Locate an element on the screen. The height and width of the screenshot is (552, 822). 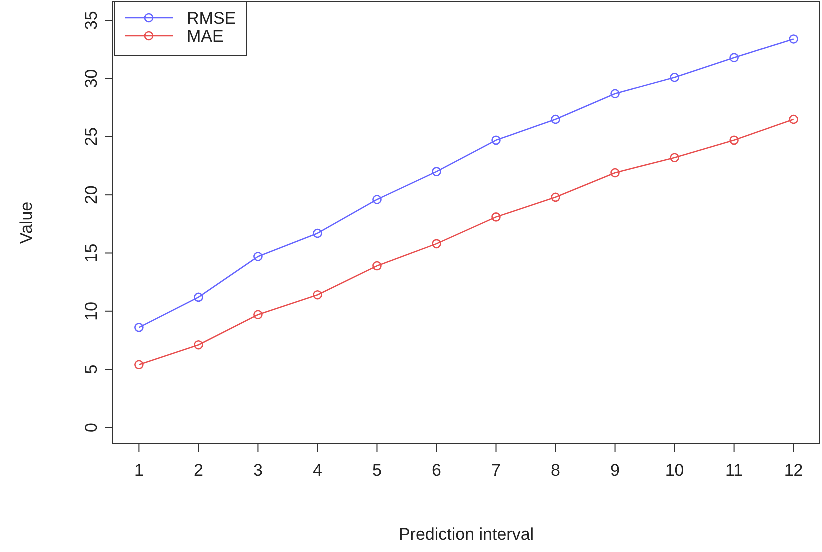
x-tick-label: 3 is located at coordinates (258, 470).